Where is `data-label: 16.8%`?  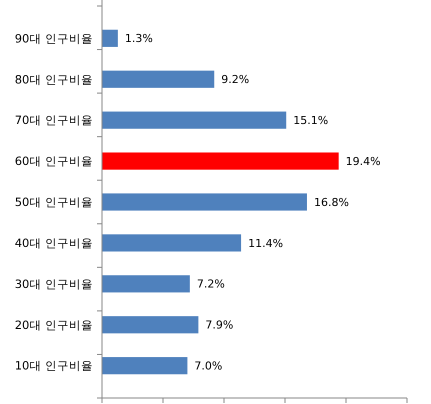 data-label: 16.8% is located at coordinates (331, 202).